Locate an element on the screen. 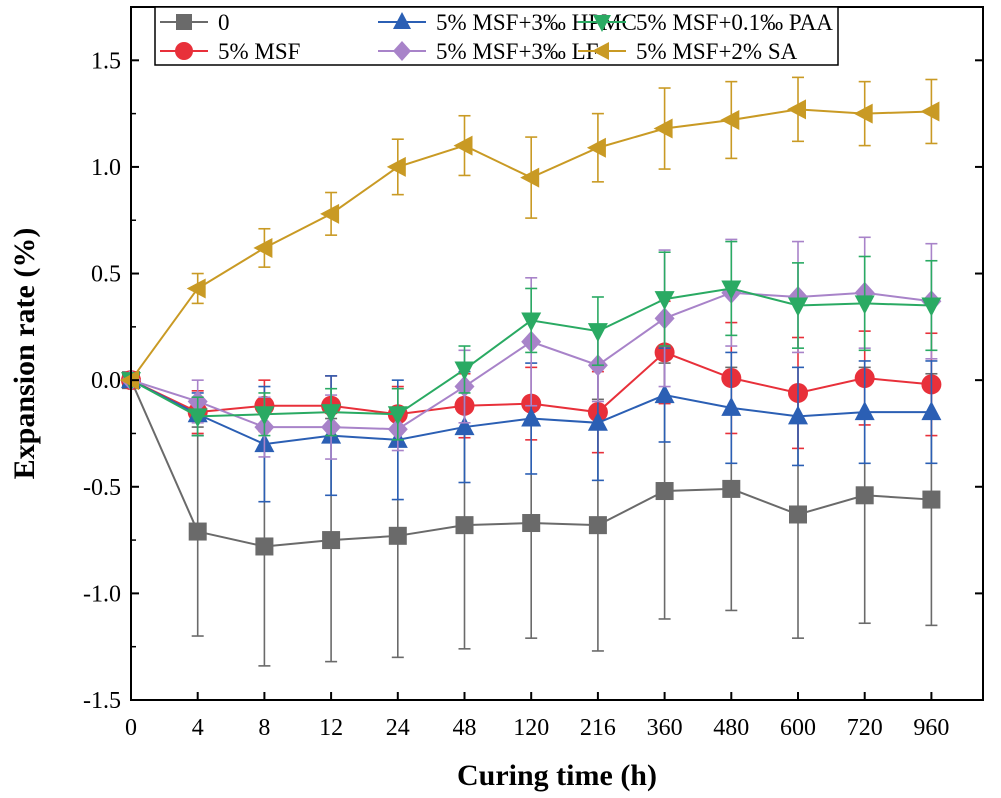 The width and height of the screenshot is (1001, 798). legend-label: 5% MSF+0.1‰ PAA is located at coordinates (734, 22).